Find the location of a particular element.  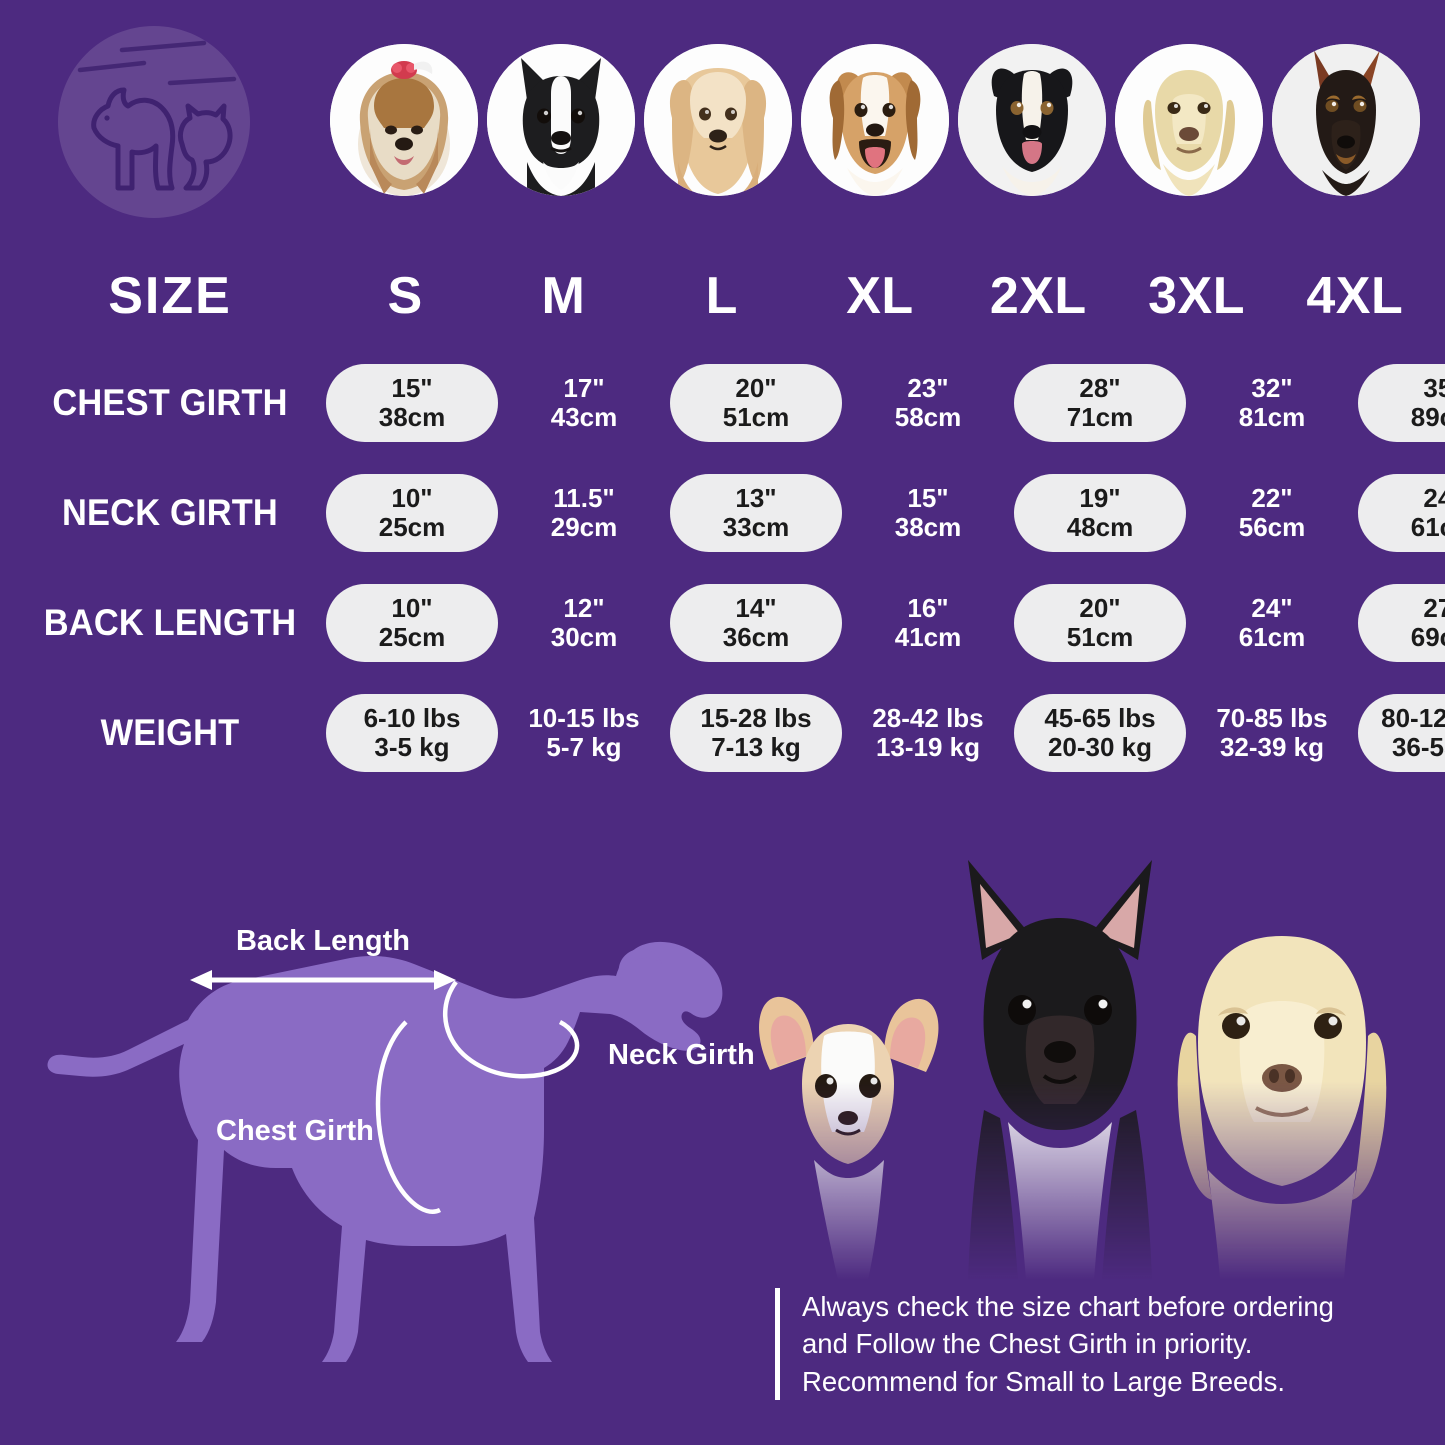

value-metric: 30cm is located at coordinates (584, 637).